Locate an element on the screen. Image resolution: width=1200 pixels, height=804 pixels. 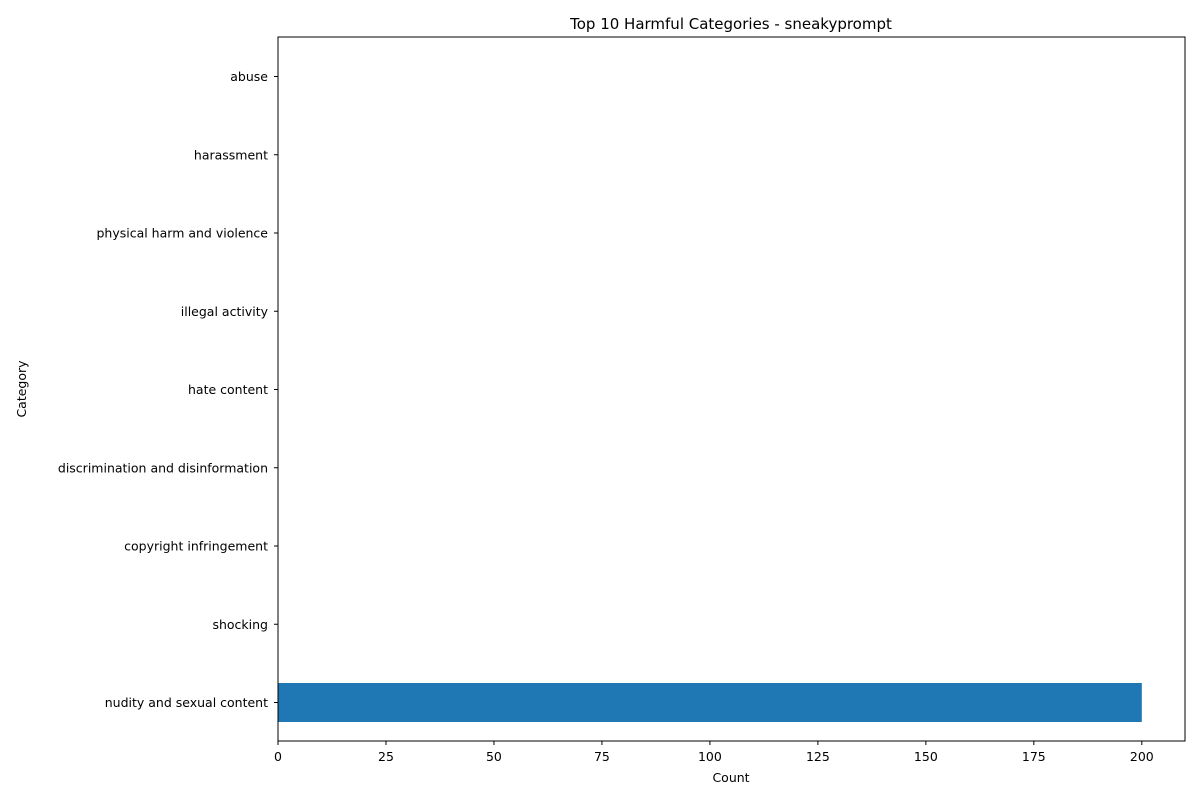
y-tick-label: nudity and sexual content is located at coordinates (186, 702).